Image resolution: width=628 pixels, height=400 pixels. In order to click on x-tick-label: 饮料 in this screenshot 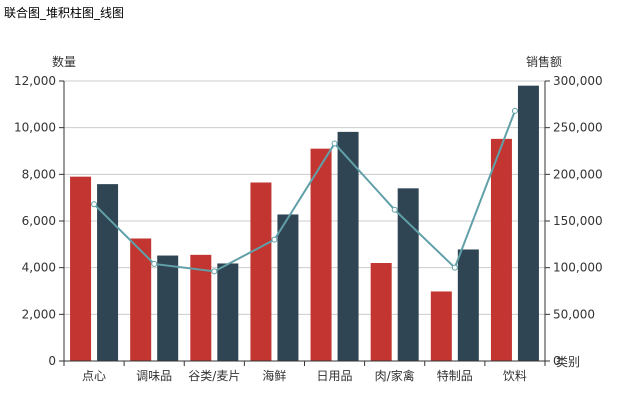, I will do `click(515, 376)`.